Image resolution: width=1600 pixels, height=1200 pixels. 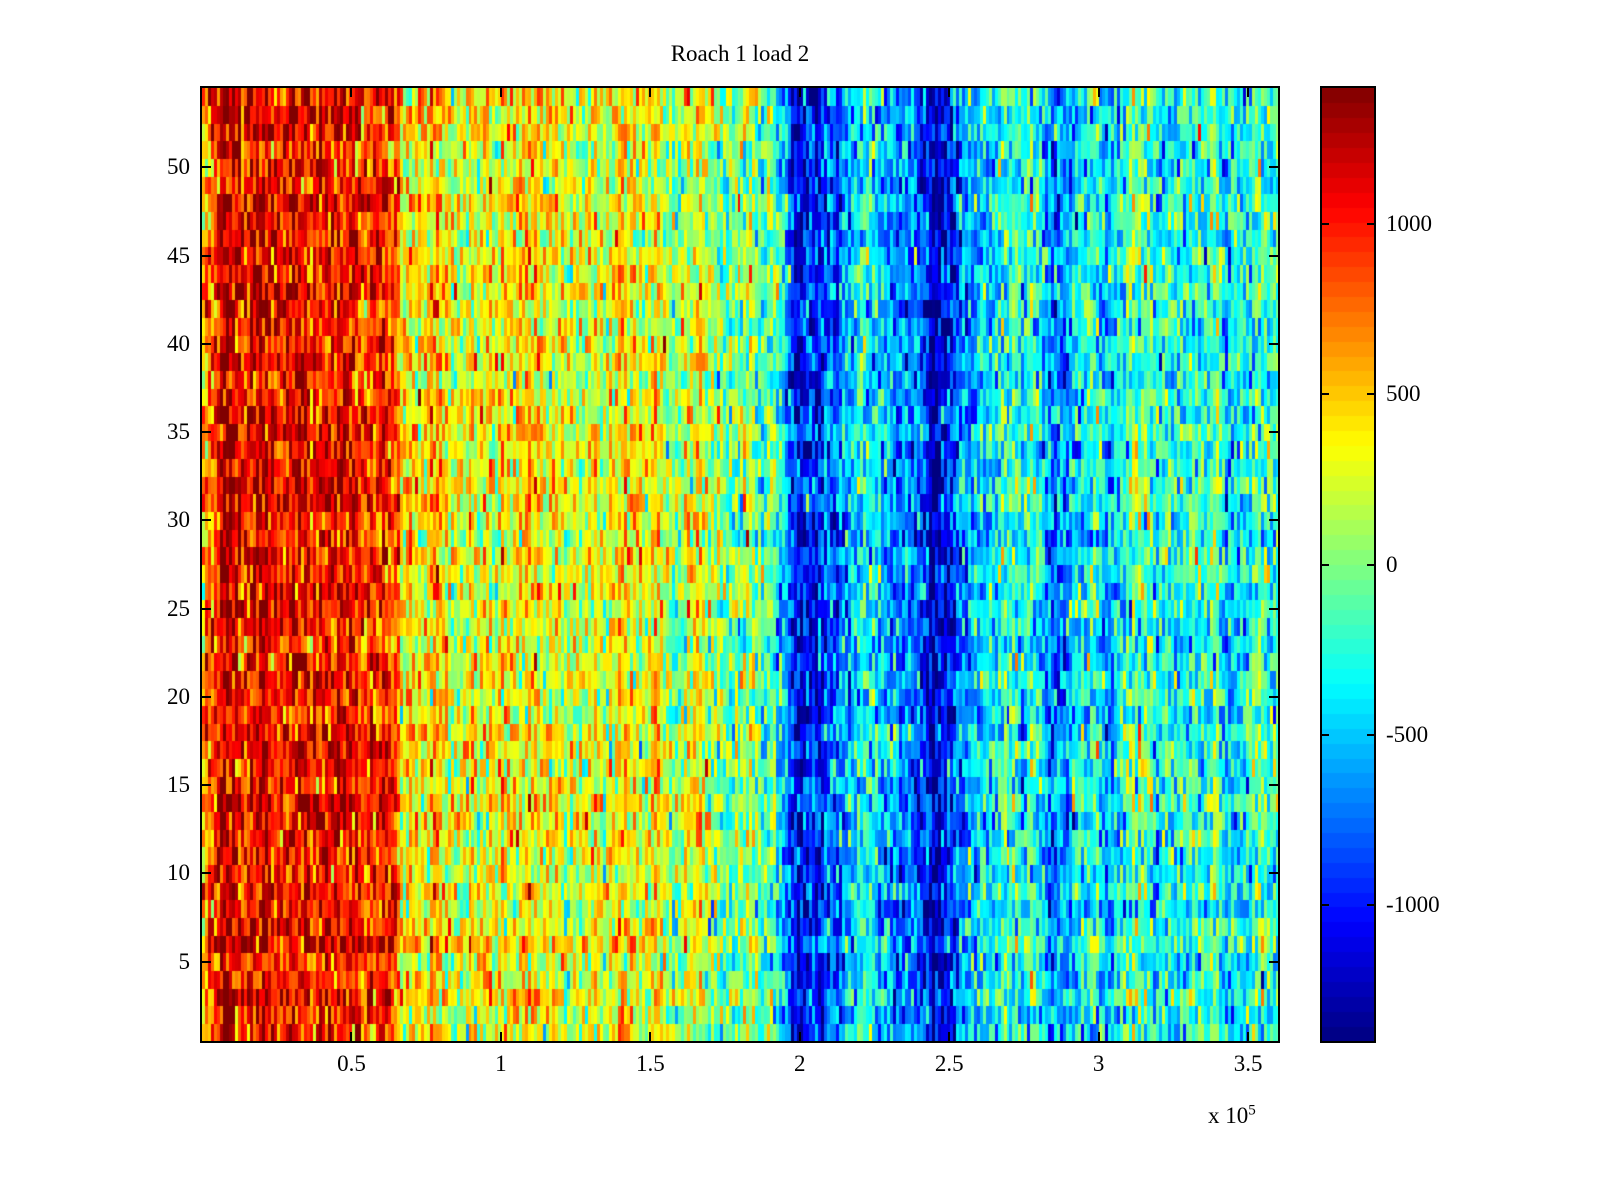 I want to click on y-tick-label: 40, so click(x=178, y=343).